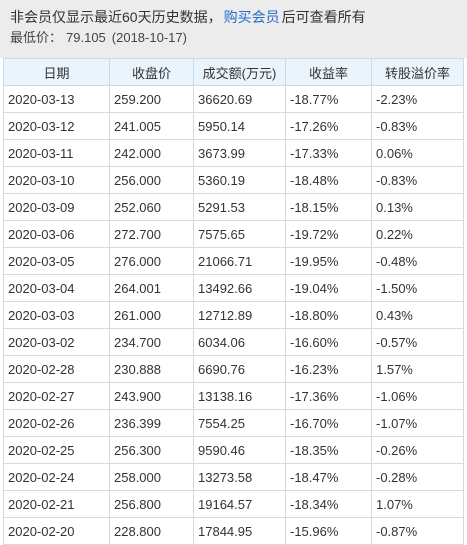 This screenshot has width=467, height=545. What do you see at coordinates (56, 504) in the screenshot?
I see `cell-date: 2020-02-21` at bounding box center [56, 504].